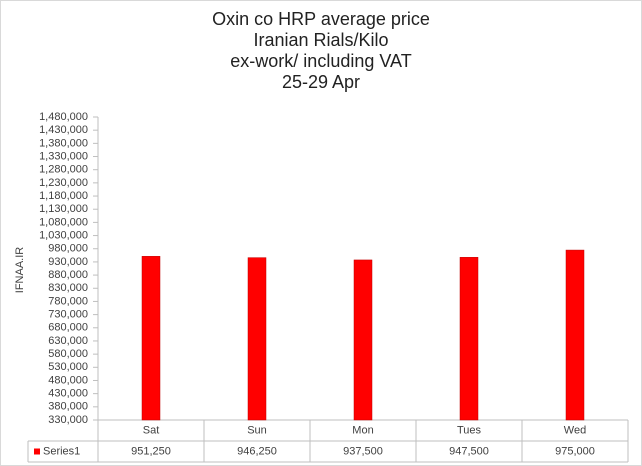 The image size is (642, 466). Describe the element at coordinates (20, 270) in the screenshot. I see `y-axis-label: IFNAA.IR` at that location.